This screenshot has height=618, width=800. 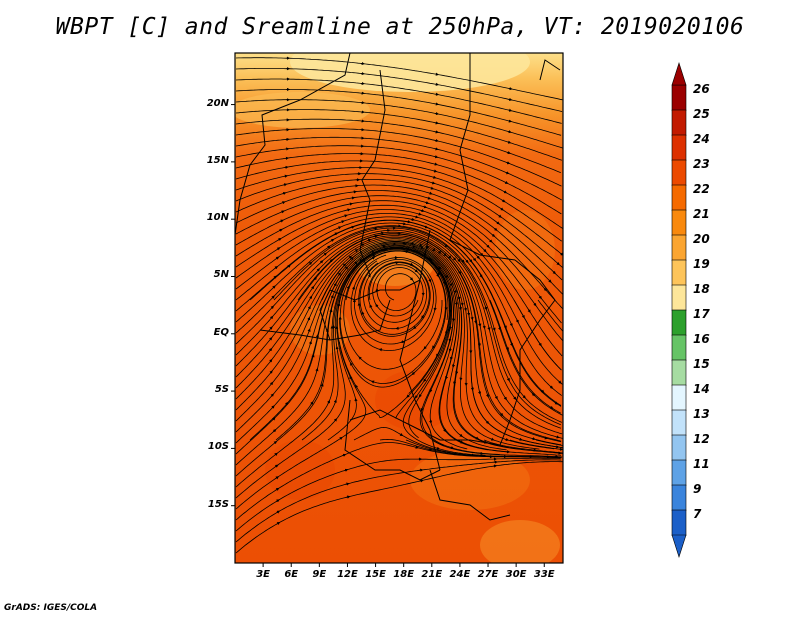 I want to click on colorbar-label: 13, so click(x=701, y=414).